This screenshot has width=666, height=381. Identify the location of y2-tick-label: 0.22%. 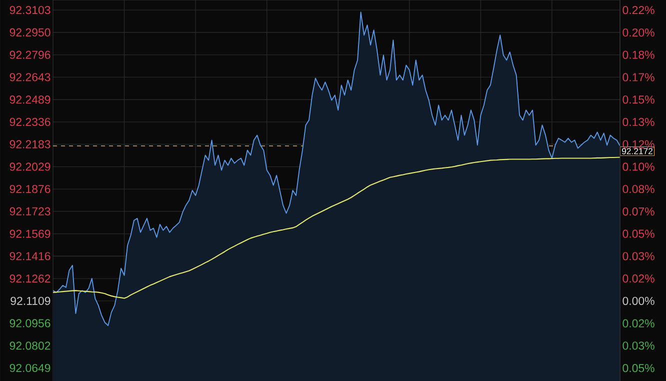
(638, 10).